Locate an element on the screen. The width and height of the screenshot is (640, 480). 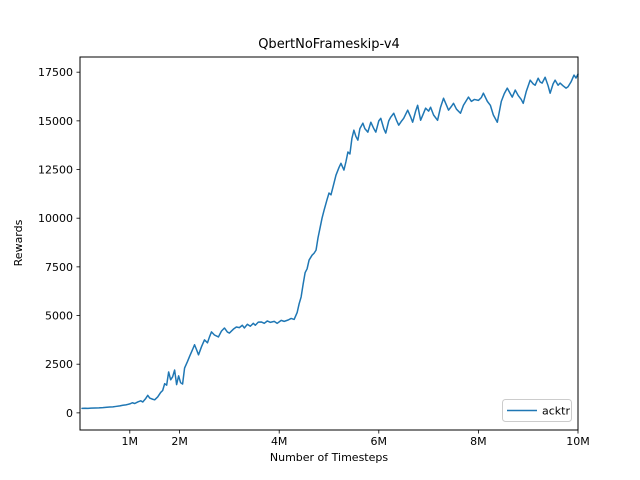
x-axis-ticks: 1M 2M 4M 6M 8M 10M is located at coordinates (356, 439).